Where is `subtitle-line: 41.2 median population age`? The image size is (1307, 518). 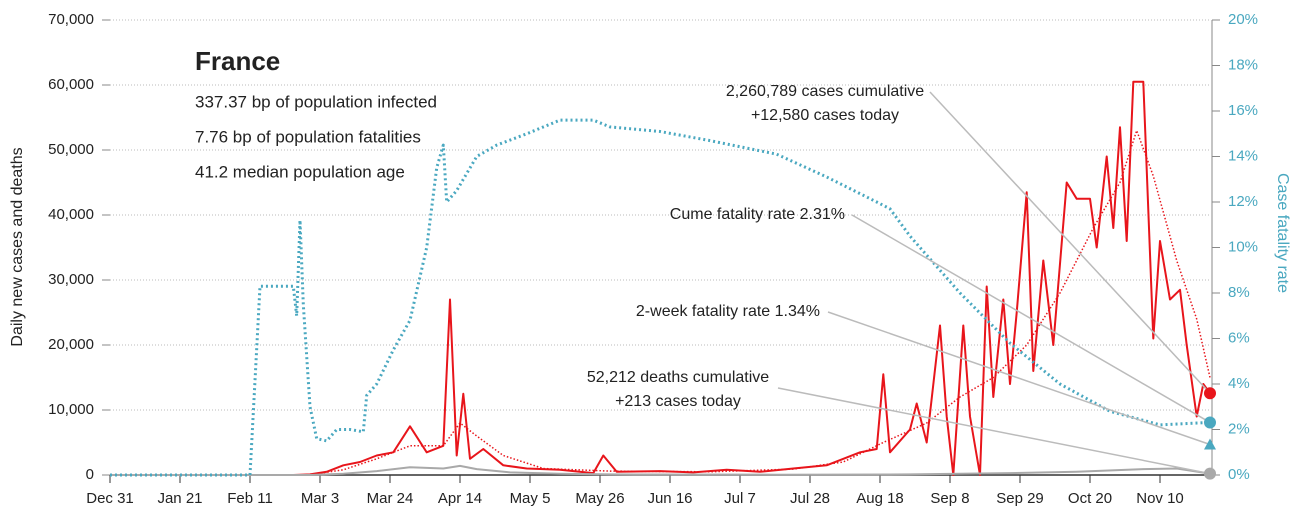
subtitle-line: 41.2 median population age is located at coordinates (300, 171).